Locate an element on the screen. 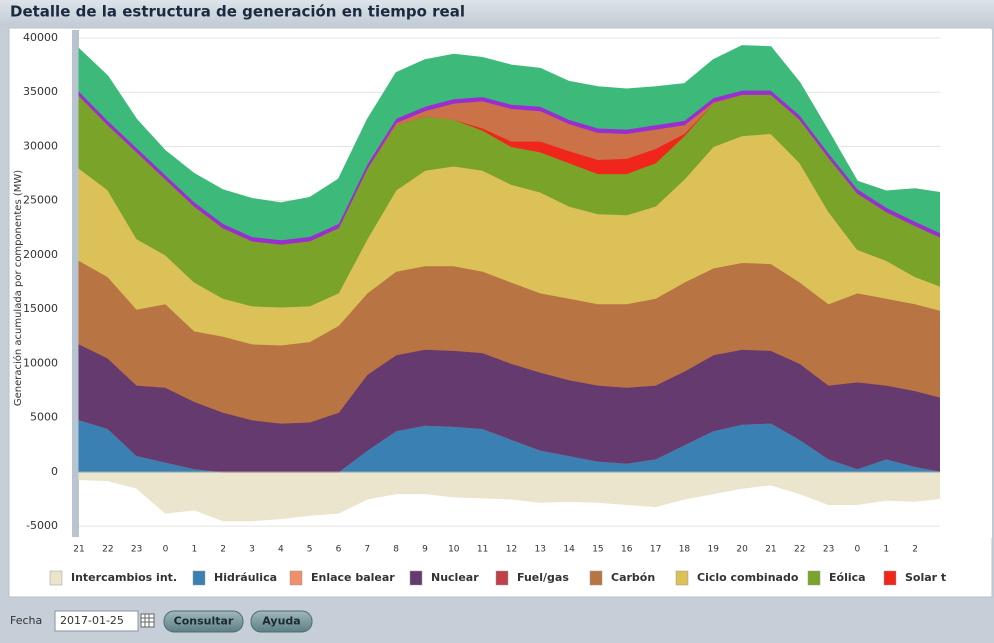  x-tick-label: 10 is located at coordinates (454, 550).